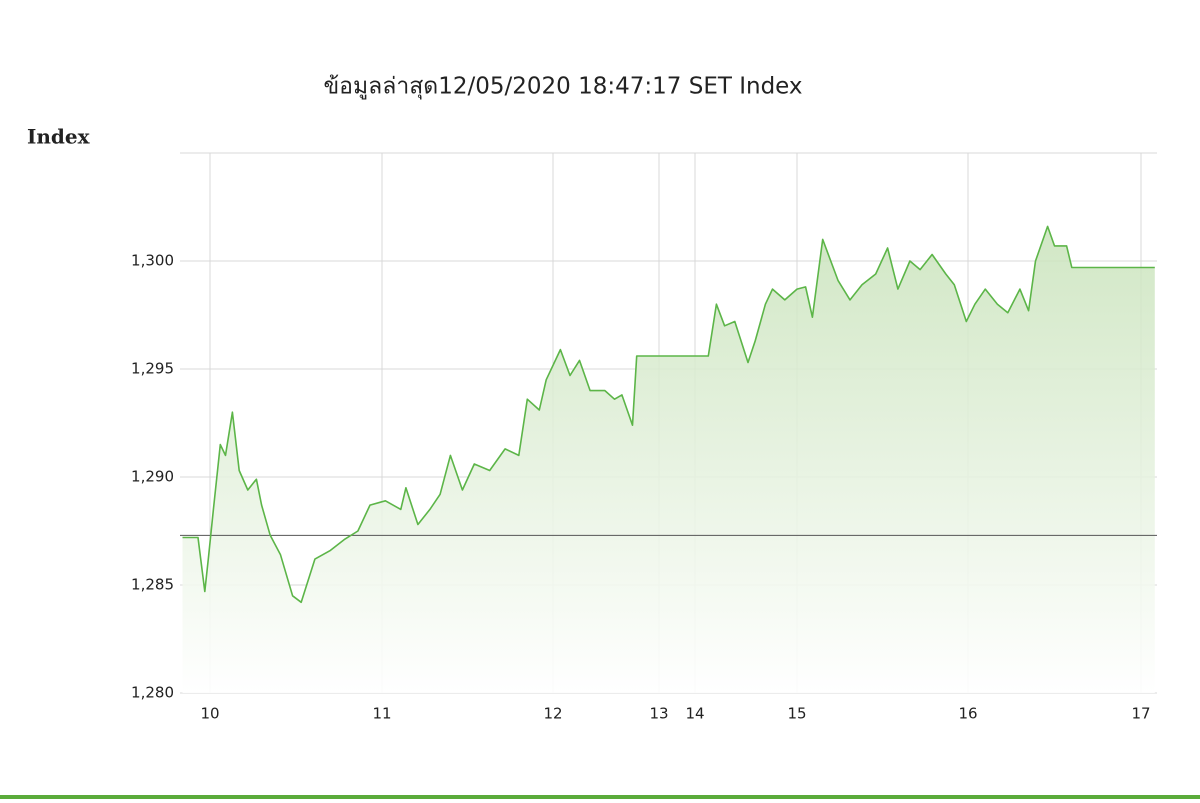 This screenshot has width=1200, height=803. Describe the element at coordinates (600, 797) in the screenshot. I see `footer-bar` at that location.